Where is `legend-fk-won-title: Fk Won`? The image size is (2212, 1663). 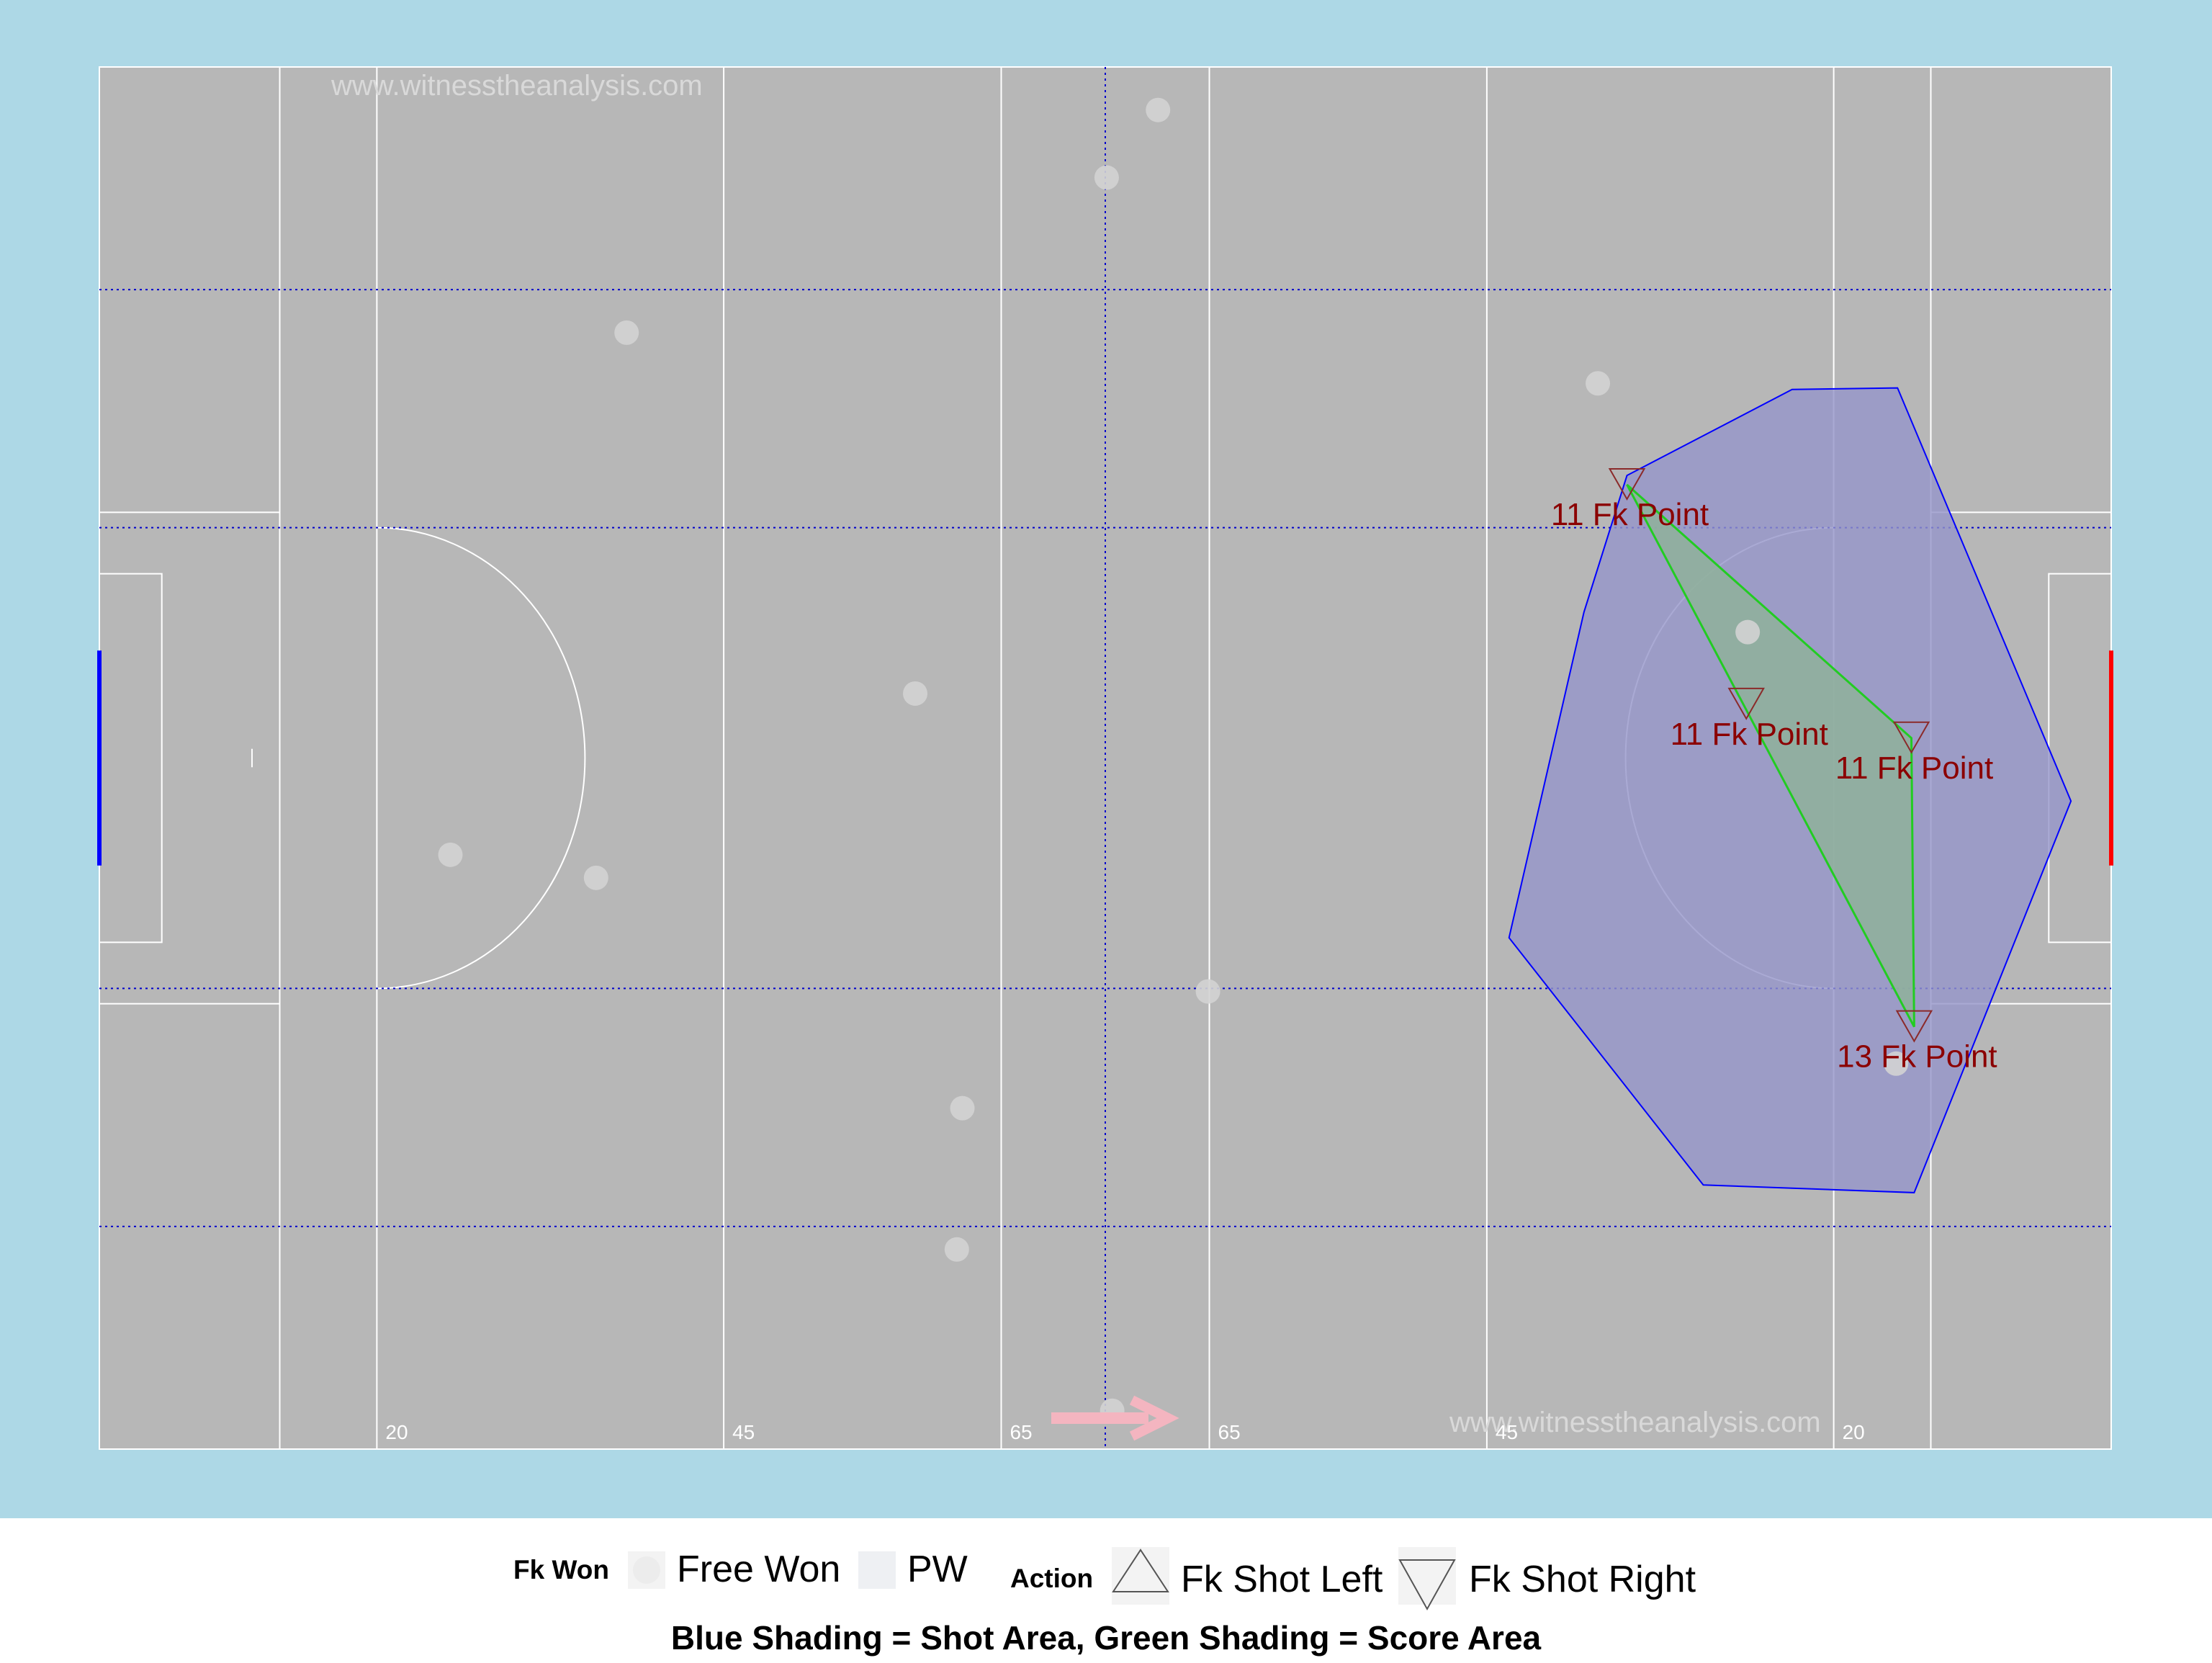 legend-fk-won-title: Fk Won is located at coordinates (561, 1570).